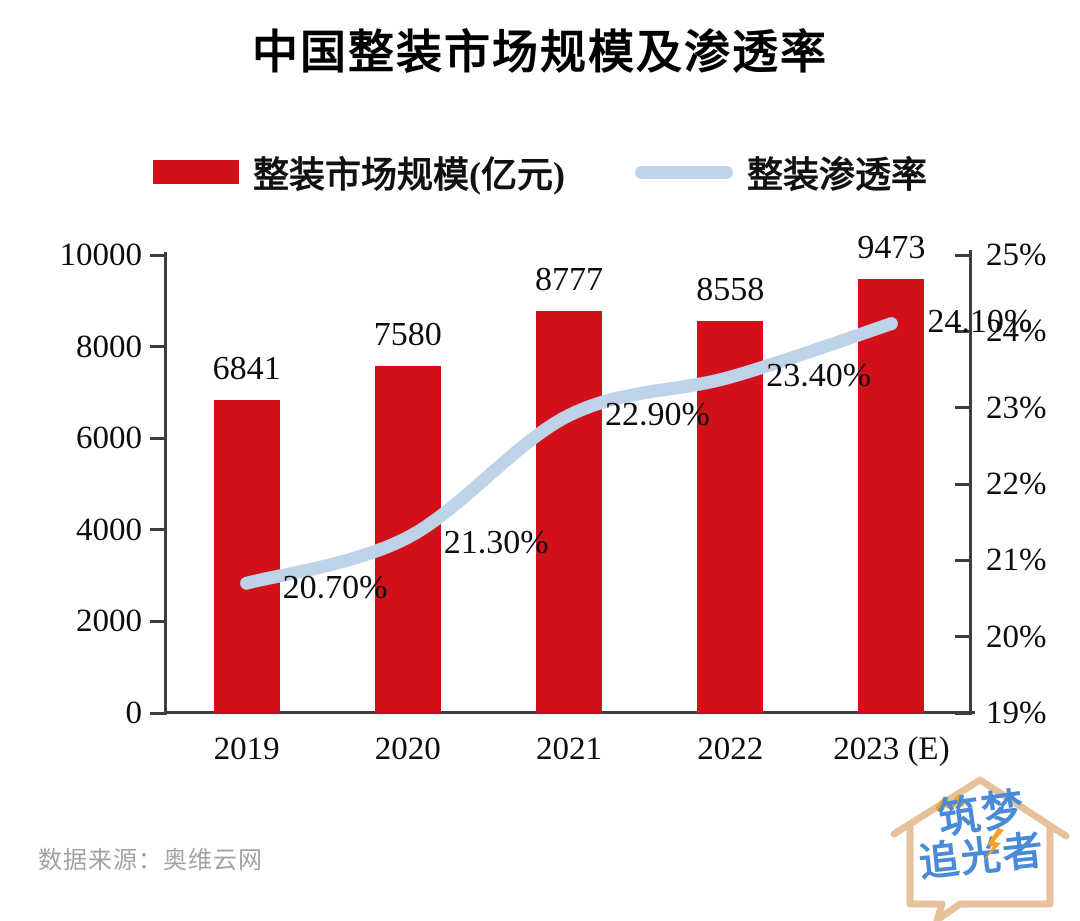  What do you see at coordinates (1016, 713) in the screenshot?
I see `right-axis-tick-label: 19%` at bounding box center [1016, 713].